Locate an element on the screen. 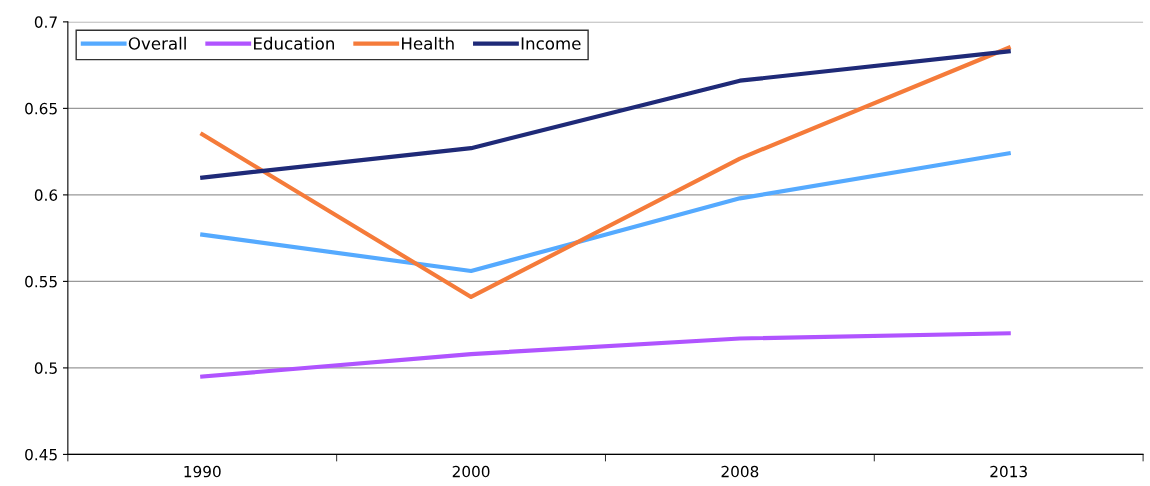 Image resolution: width=1150 pixels, height=486 pixels. y-tick-label: 0.6 is located at coordinates (46, 195).